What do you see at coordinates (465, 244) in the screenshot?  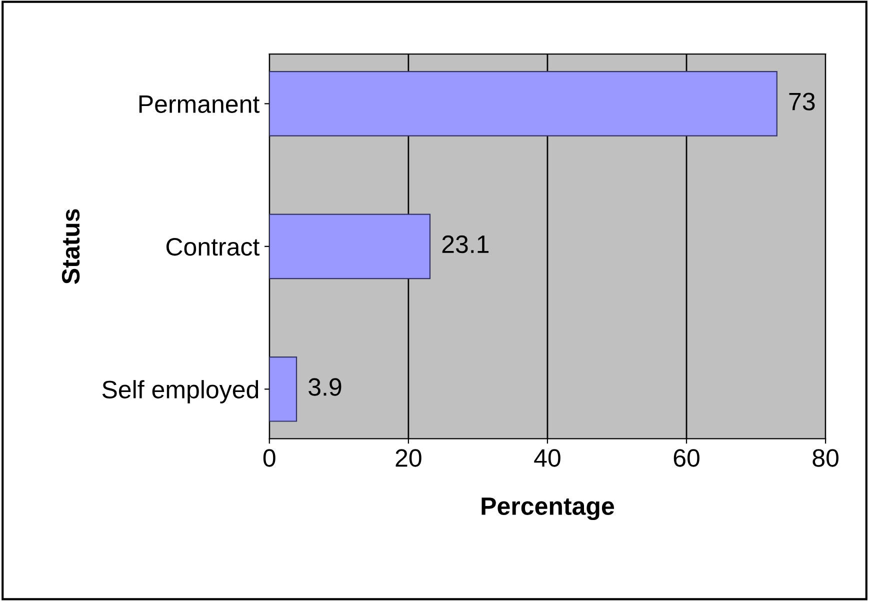 I see `data-label: 23.1` at bounding box center [465, 244].